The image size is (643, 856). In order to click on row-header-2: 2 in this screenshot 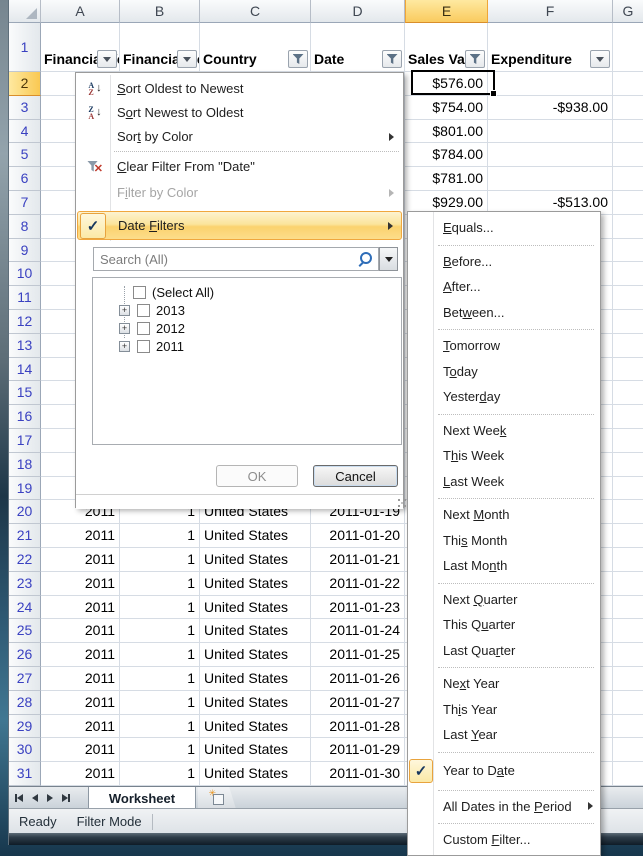, I will do `click(25, 84)`.